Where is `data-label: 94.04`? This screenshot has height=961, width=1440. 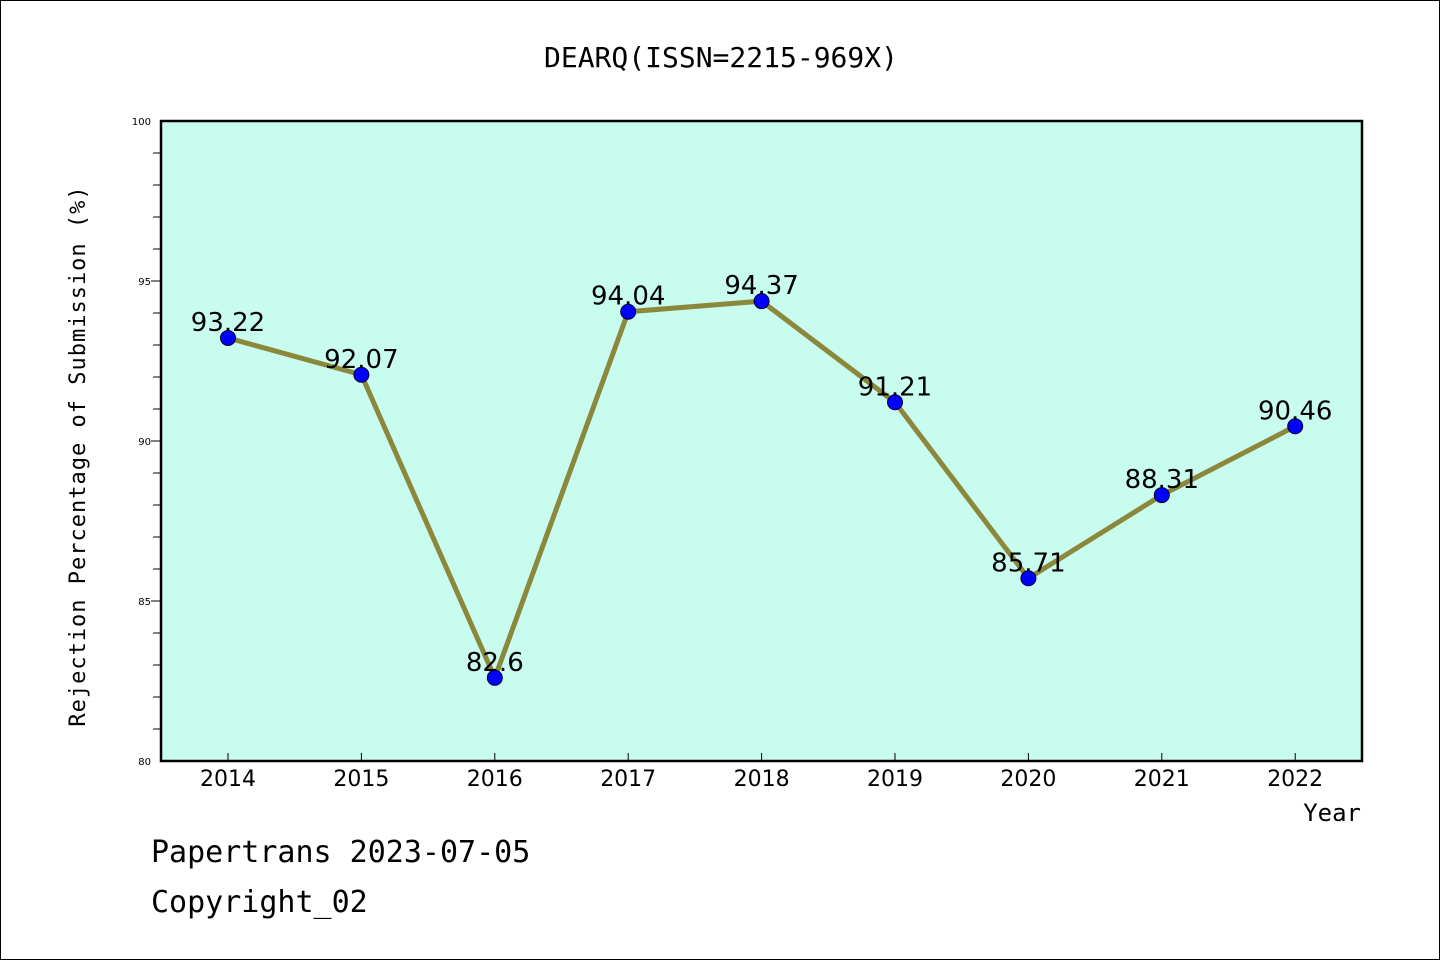
data-label: 94.04 is located at coordinates (628, 297).